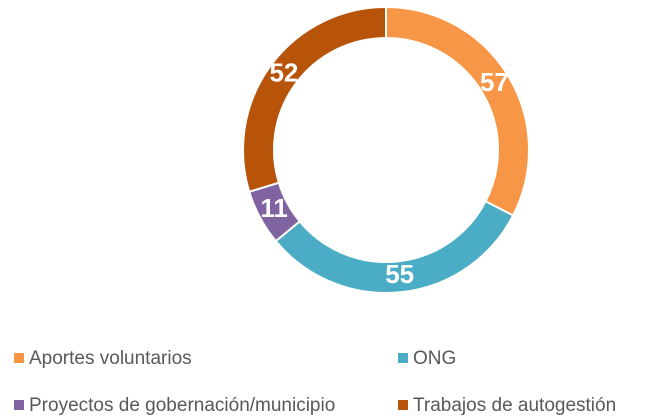 The image size is (651, 416). I want to click on data-label: 11, so click(274, 208).